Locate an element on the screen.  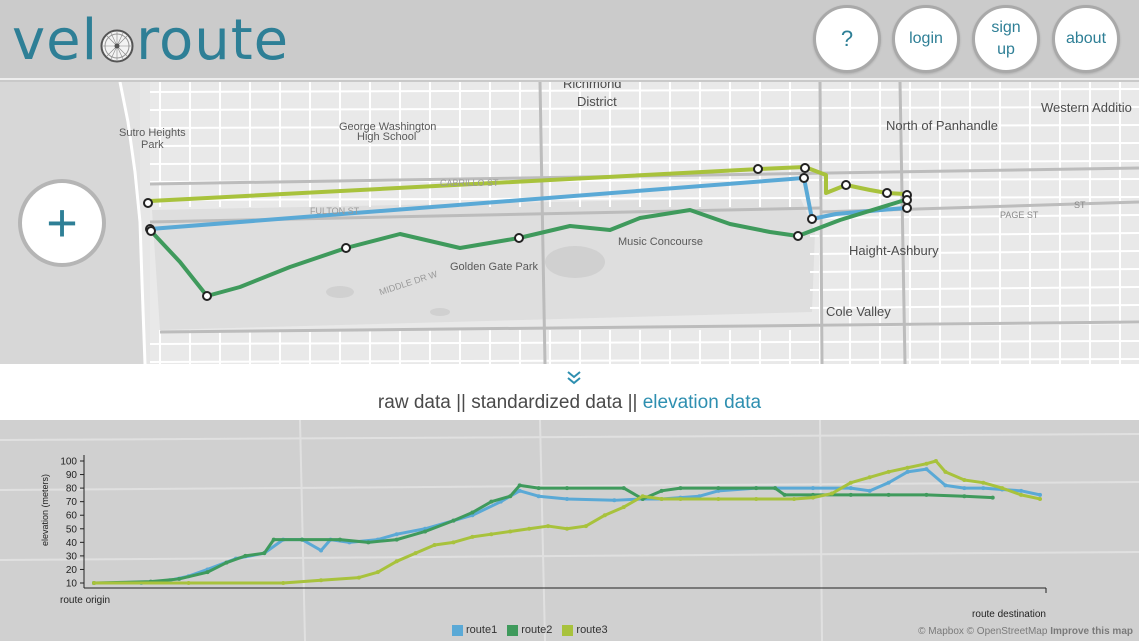
double-chevron-down-icon is located at coordinates (574, 378).